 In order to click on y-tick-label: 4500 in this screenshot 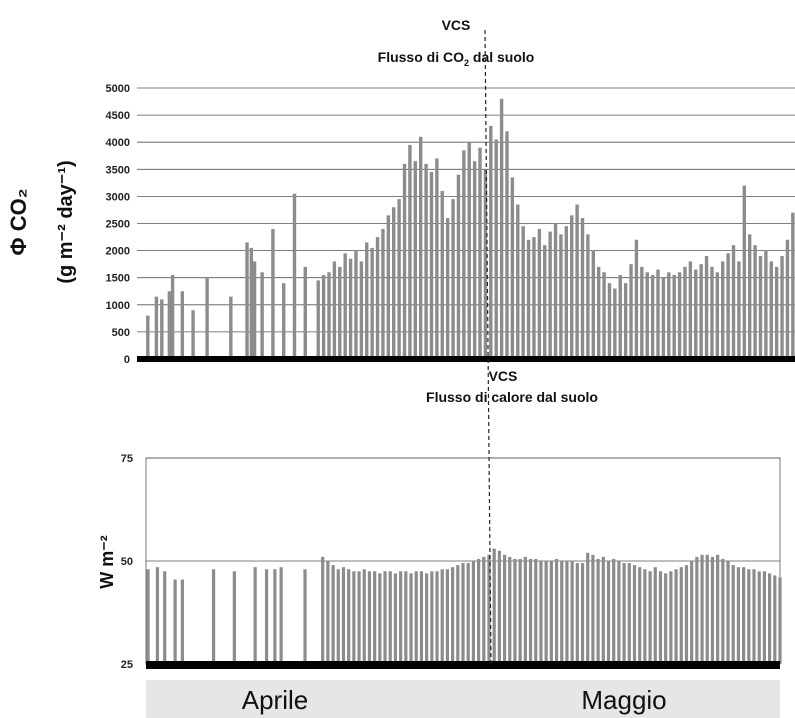, I will do `click(118, 116)`.